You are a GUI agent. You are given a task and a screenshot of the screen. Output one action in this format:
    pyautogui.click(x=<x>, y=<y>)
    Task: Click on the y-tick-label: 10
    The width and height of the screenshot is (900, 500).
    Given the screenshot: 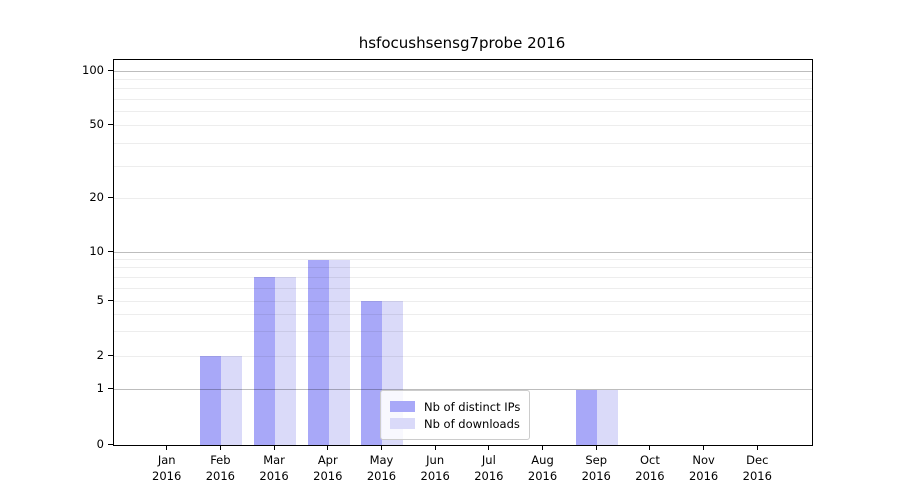 What is the action you would take?
    pyautogui.click(x=96, y=250)
    